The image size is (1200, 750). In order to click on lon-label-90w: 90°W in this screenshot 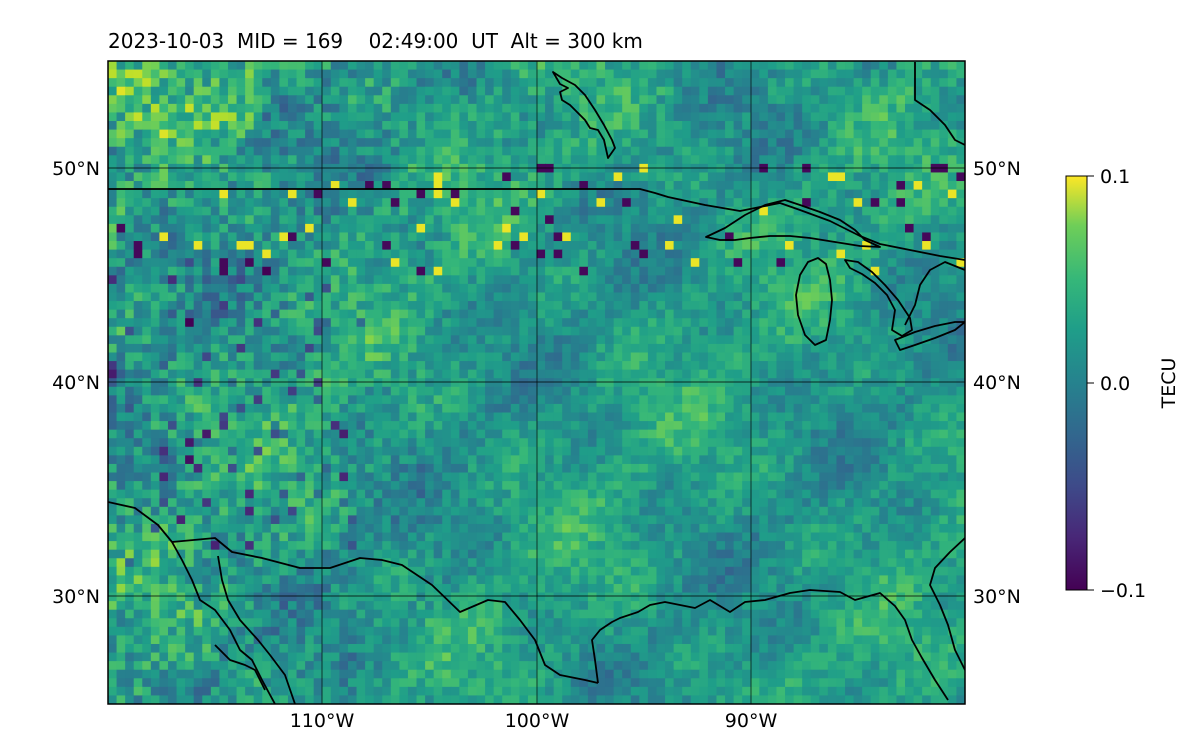, I will do `click(751, 721)`.